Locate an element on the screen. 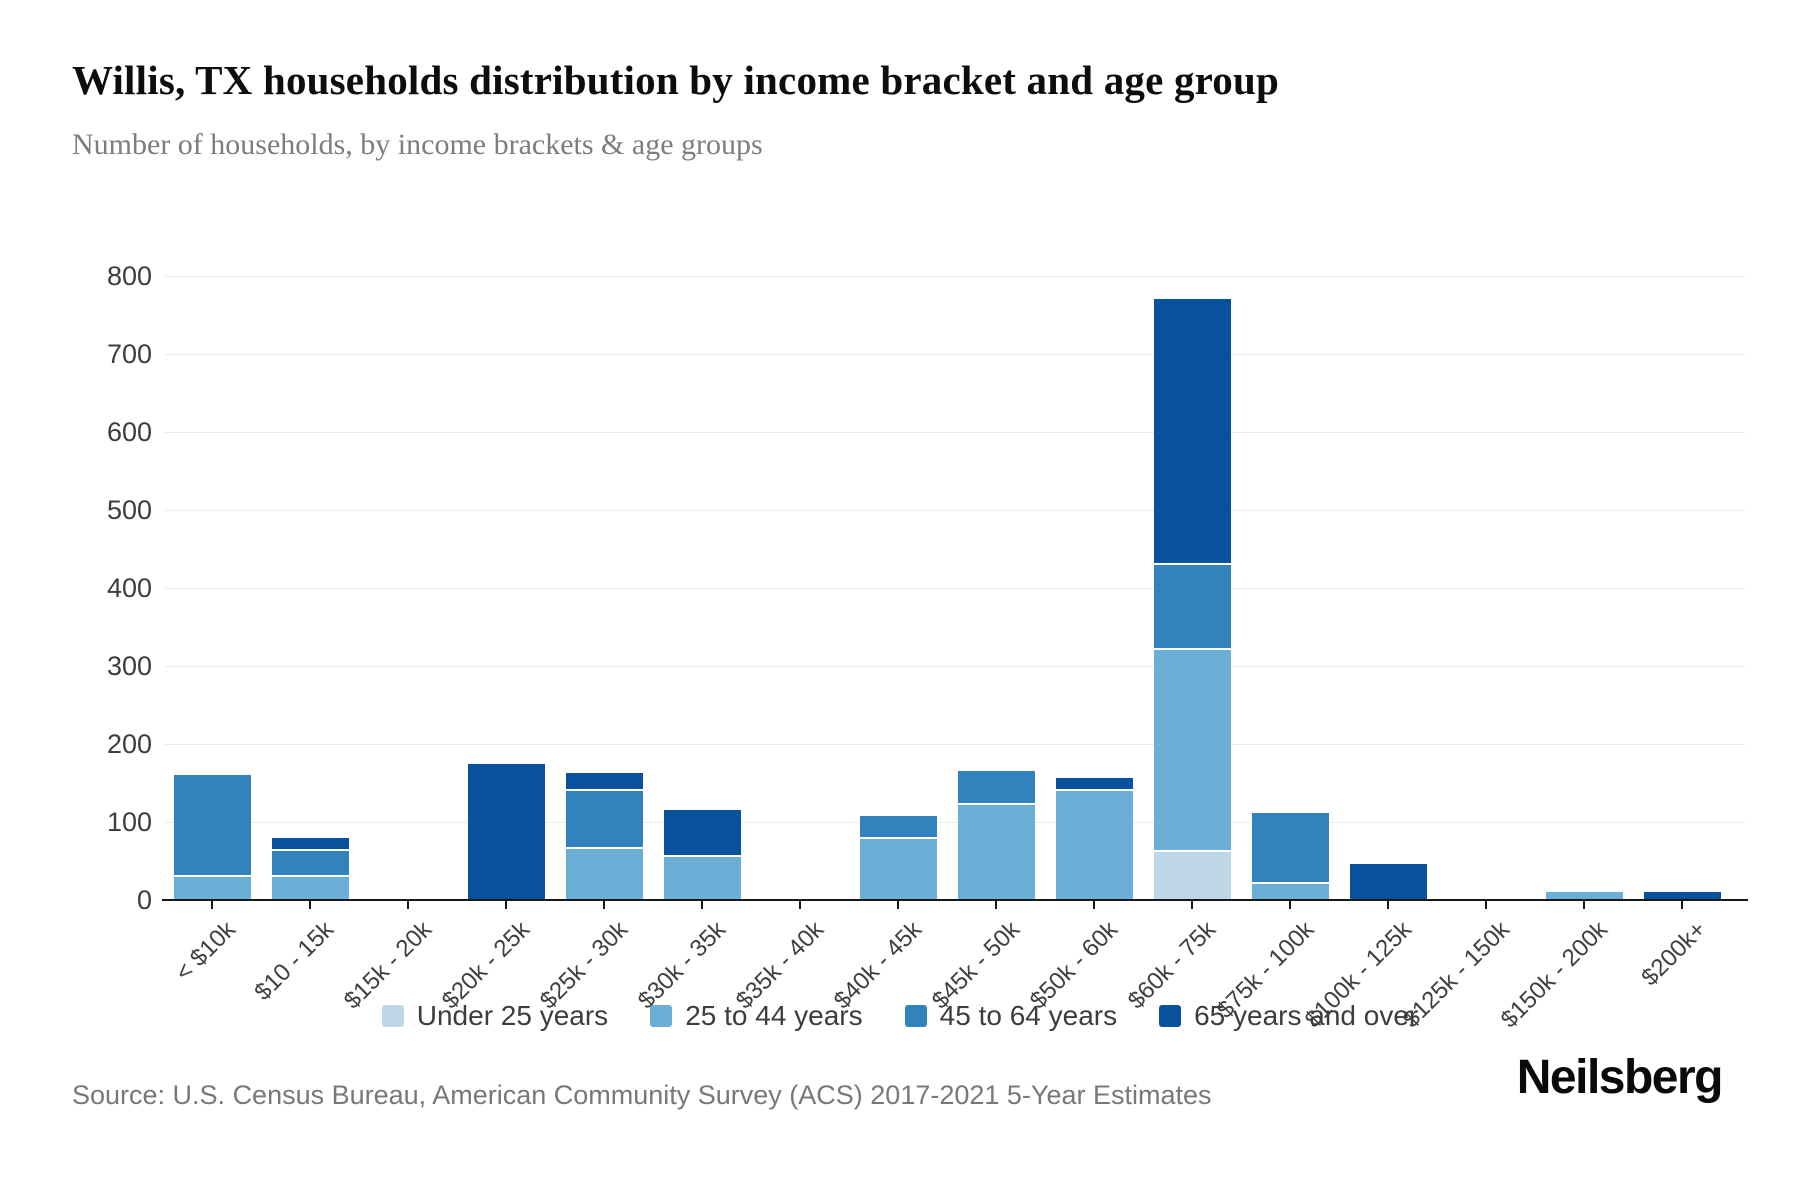  neilsberg-logo: Neilsberg is located at coordinates (1620, 1077).